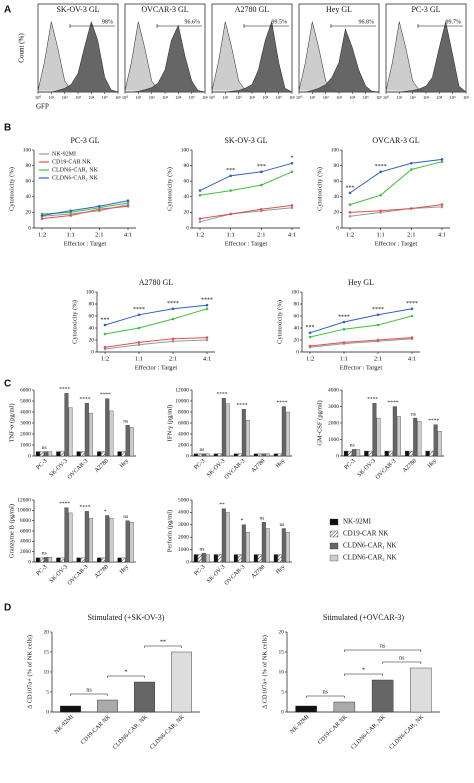 This screenshot has width=474, height=783. I want to click on y-tick-label: 80, so click(337, 166).